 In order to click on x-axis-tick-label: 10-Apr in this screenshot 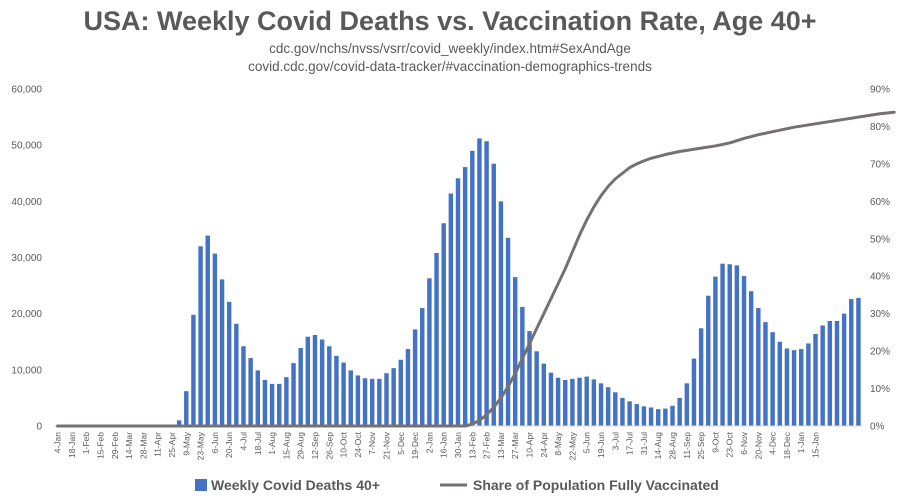, I will do `click(530, 445)`.